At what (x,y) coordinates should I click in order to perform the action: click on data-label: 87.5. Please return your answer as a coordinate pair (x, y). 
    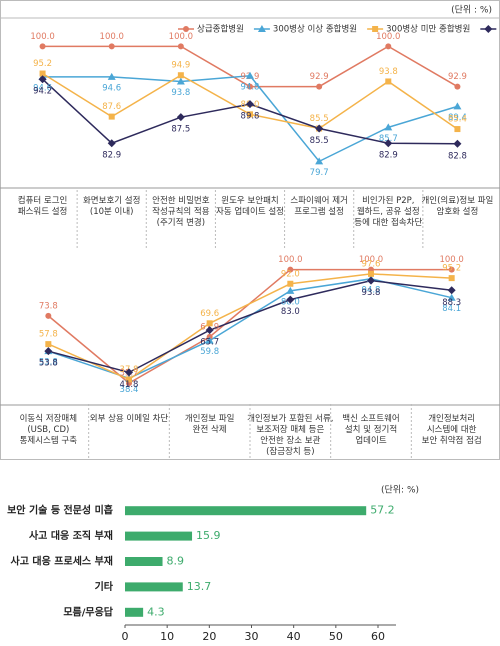
    Looking at the image, I should click on (180, 130).